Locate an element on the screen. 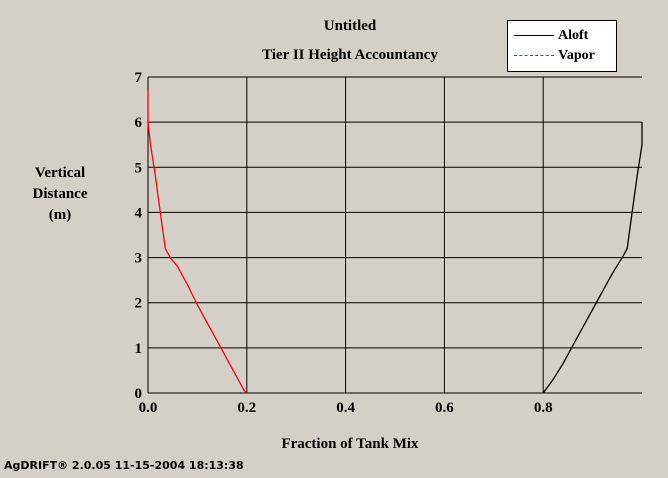  legend-swatch-aloft is located at coordinates (534, 35).